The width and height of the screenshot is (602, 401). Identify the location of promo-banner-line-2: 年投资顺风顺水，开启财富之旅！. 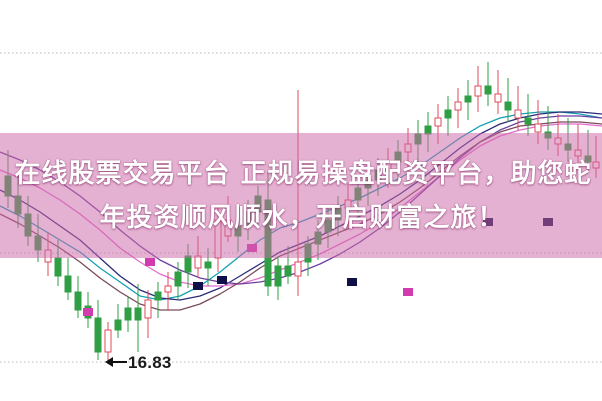
(302, 217).